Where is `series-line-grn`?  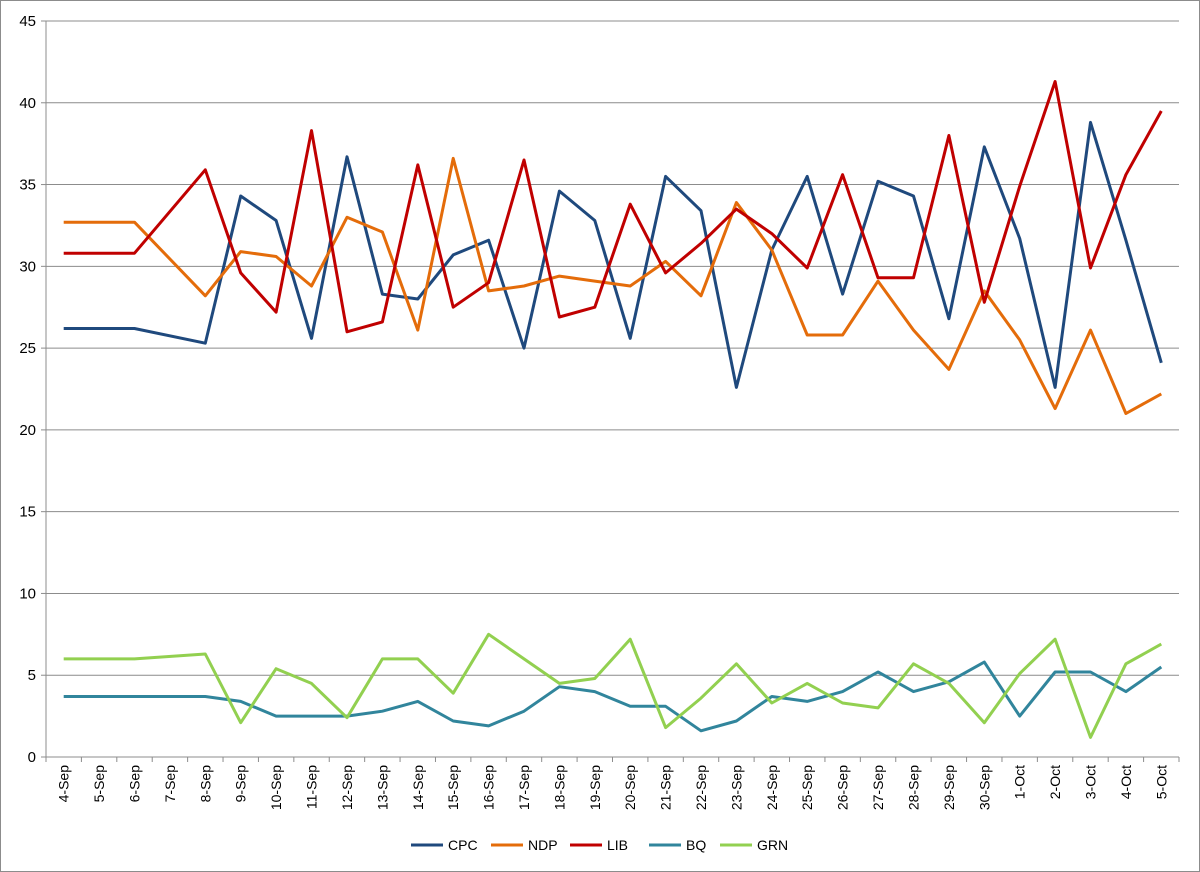
series-line-grn is located at coordinates (613, 685).